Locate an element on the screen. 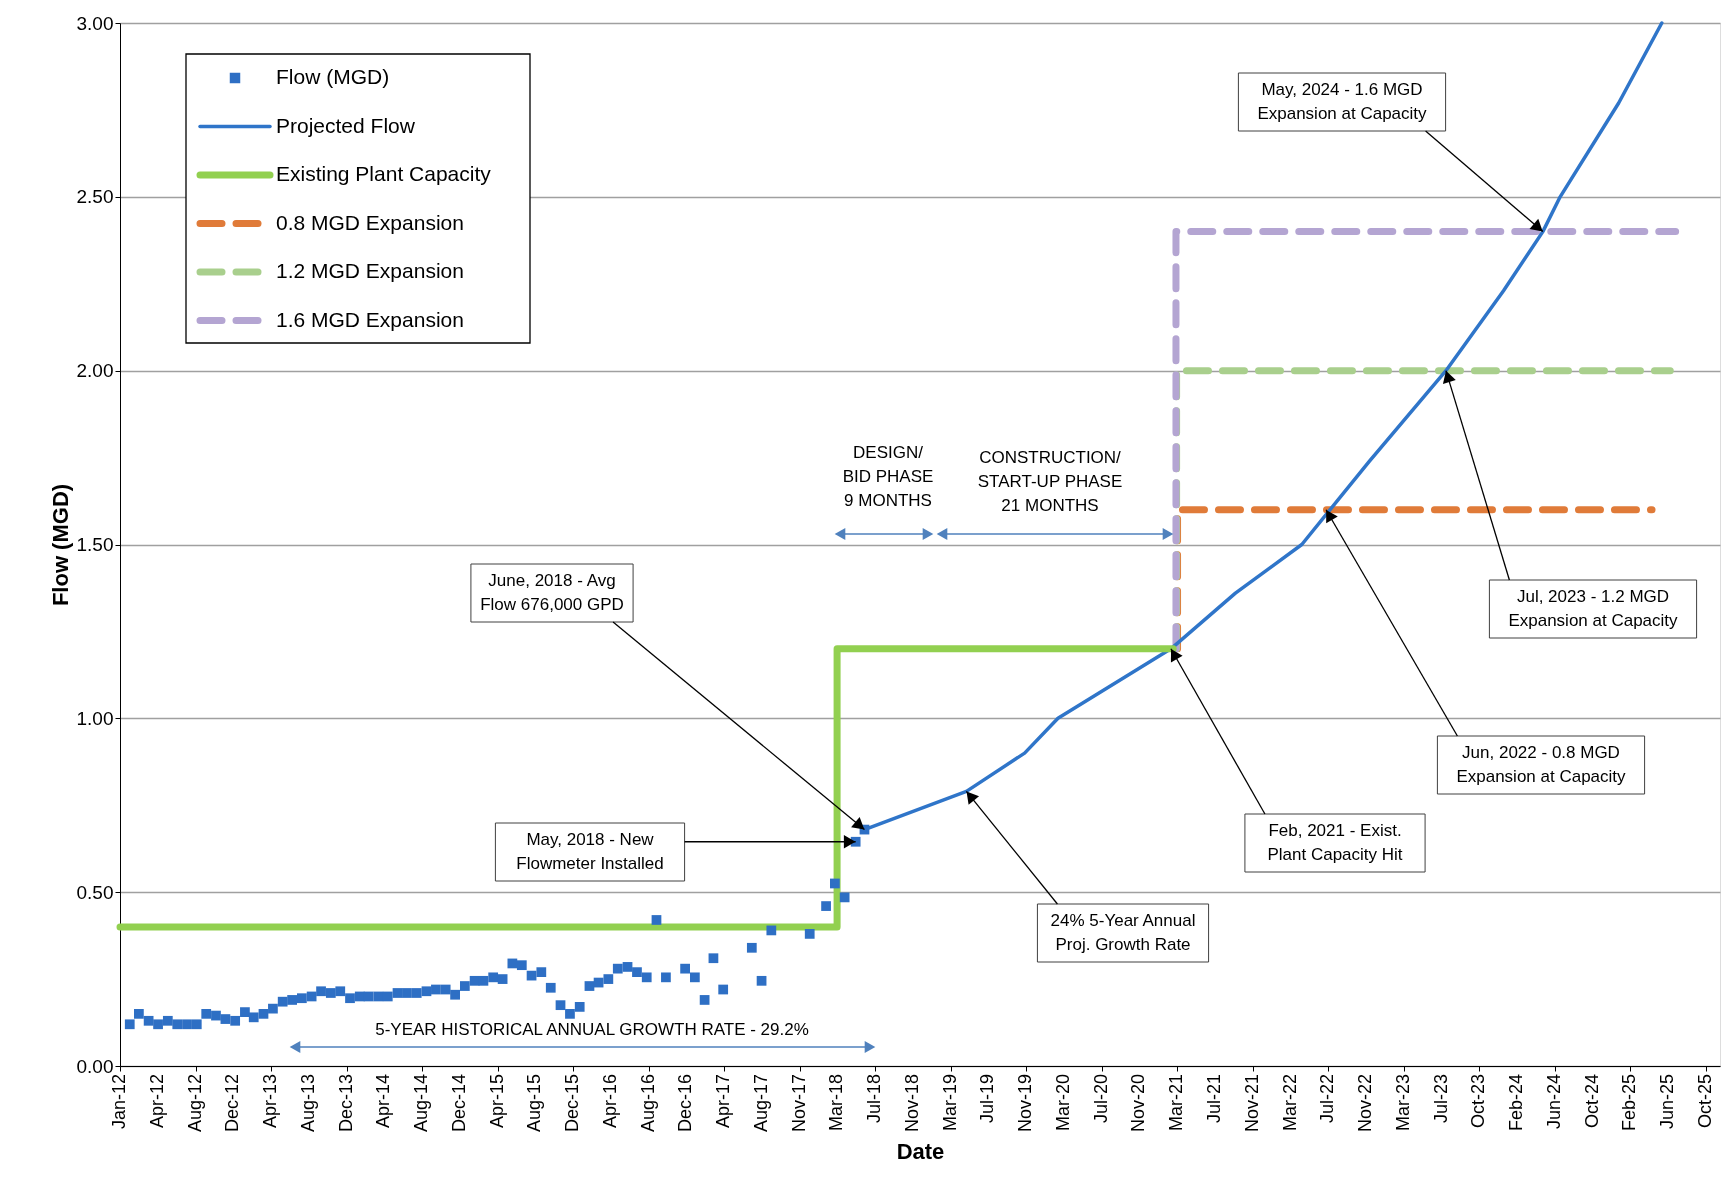 This screenshot has height=1204, width=1725. y-tick-label: 1.50 is located at coordinates (95, 544).